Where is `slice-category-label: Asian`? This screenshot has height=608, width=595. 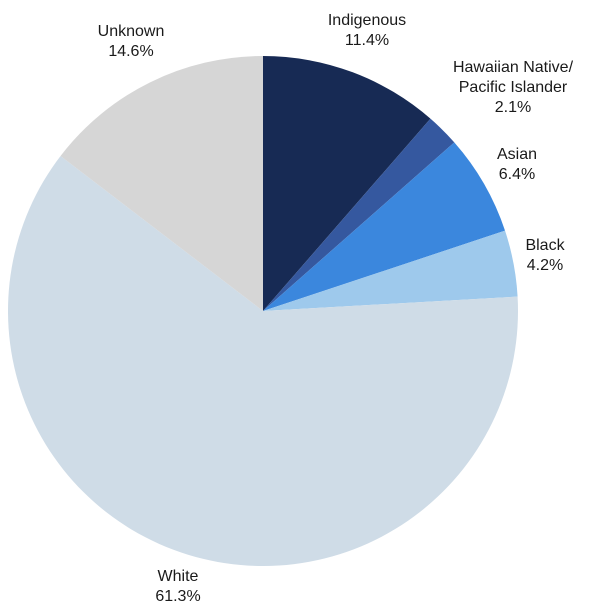
slice-category-label: Asian is located at coordinates (517, 154).